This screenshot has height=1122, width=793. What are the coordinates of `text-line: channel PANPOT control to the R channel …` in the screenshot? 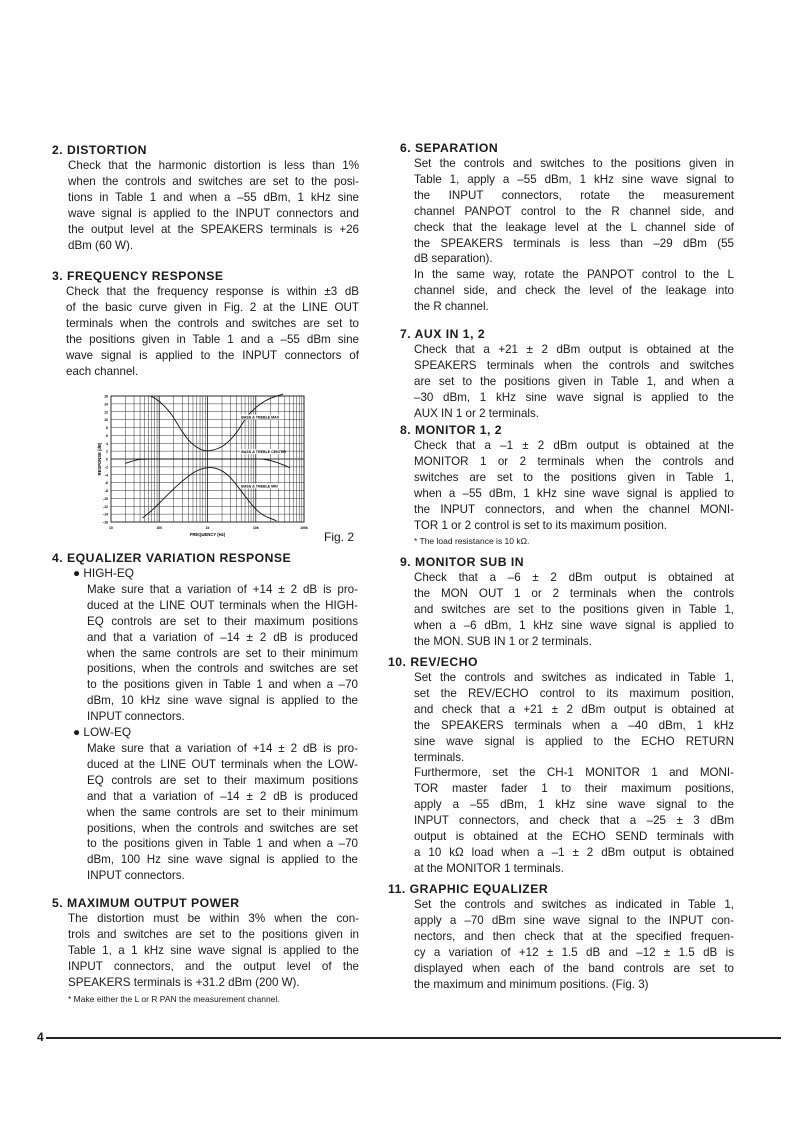 It's located at (574, 211).